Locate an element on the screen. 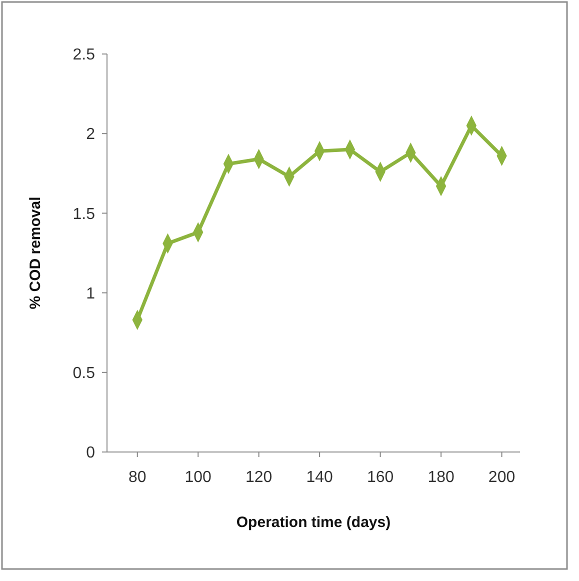  y-tick-label: 1.5 is located at coordinates (84, 214).